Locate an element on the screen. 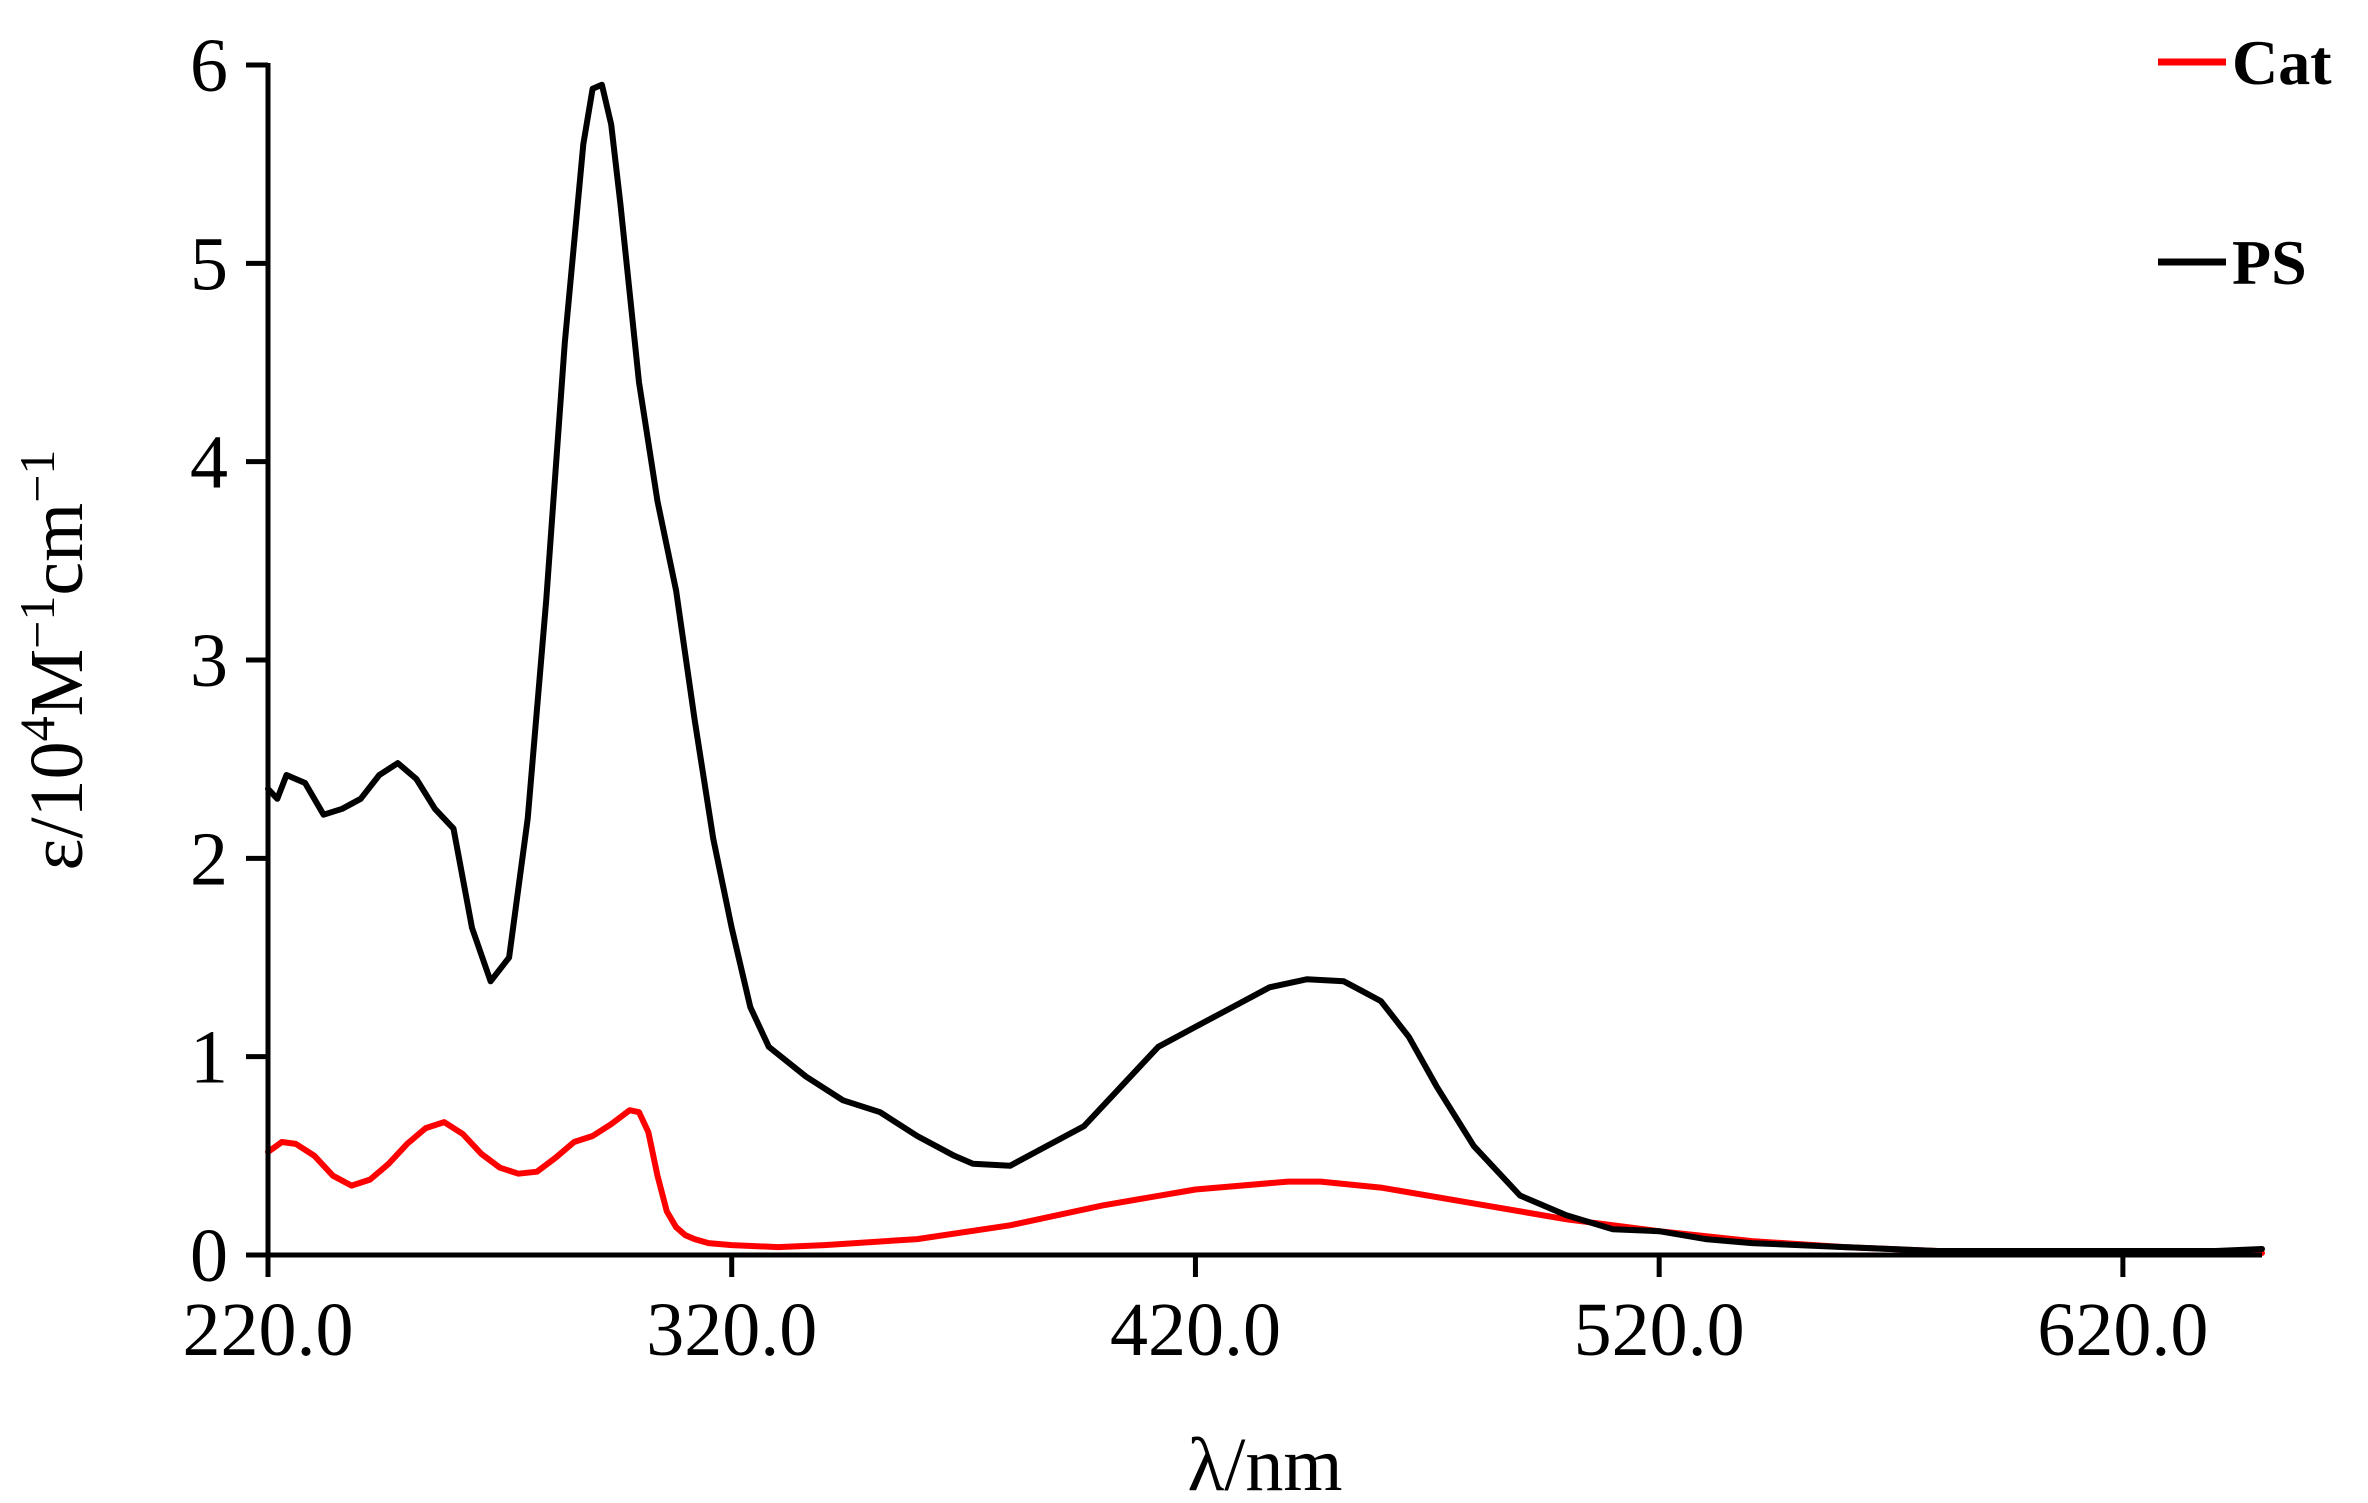 Image resolution: width=2368 pixels, height=1503 pixels. y-tick-label: 1 is located at coordinates (209, 1058).